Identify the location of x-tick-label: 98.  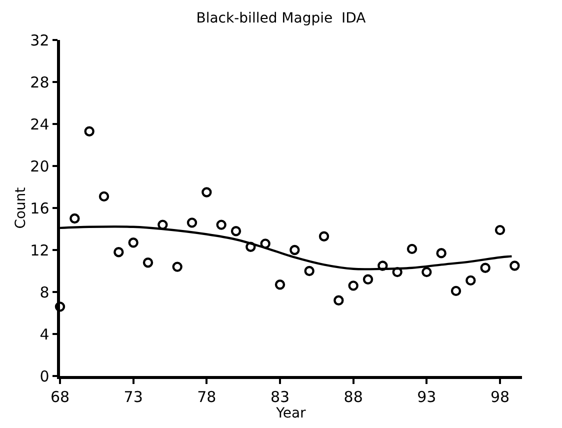
(500, 397).